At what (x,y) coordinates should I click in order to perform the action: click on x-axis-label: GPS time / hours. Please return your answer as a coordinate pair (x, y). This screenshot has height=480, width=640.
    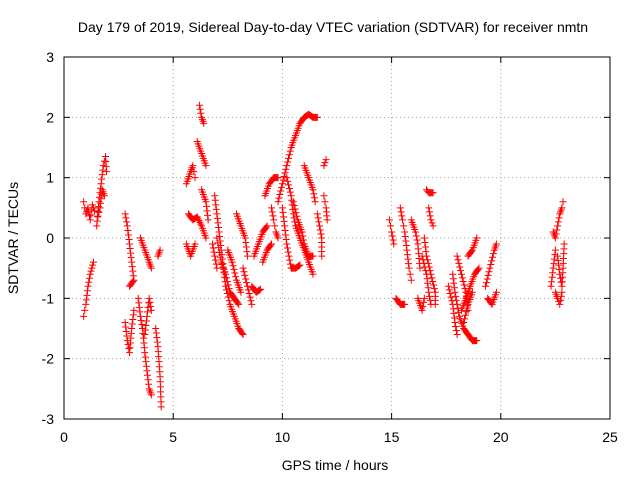
    Looking at the image, I should click on (335, 465).